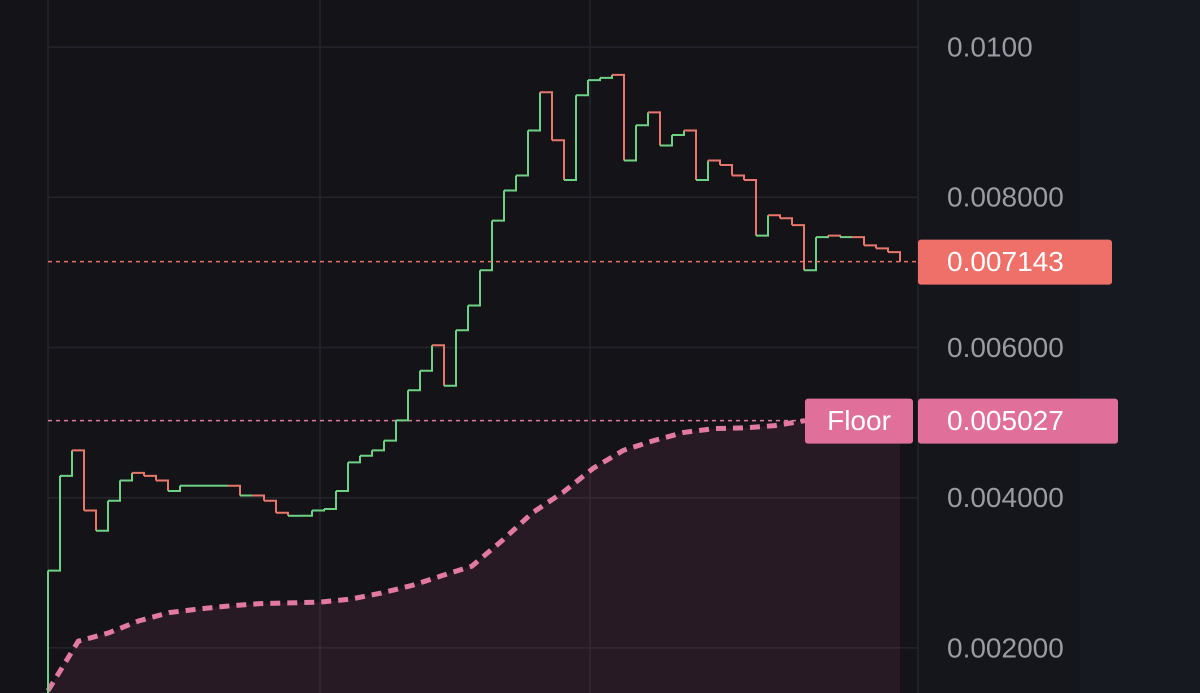  Describe the element at coordinates (1140, 346) in the screenshot. I see `axis-panel-edge` at that location.